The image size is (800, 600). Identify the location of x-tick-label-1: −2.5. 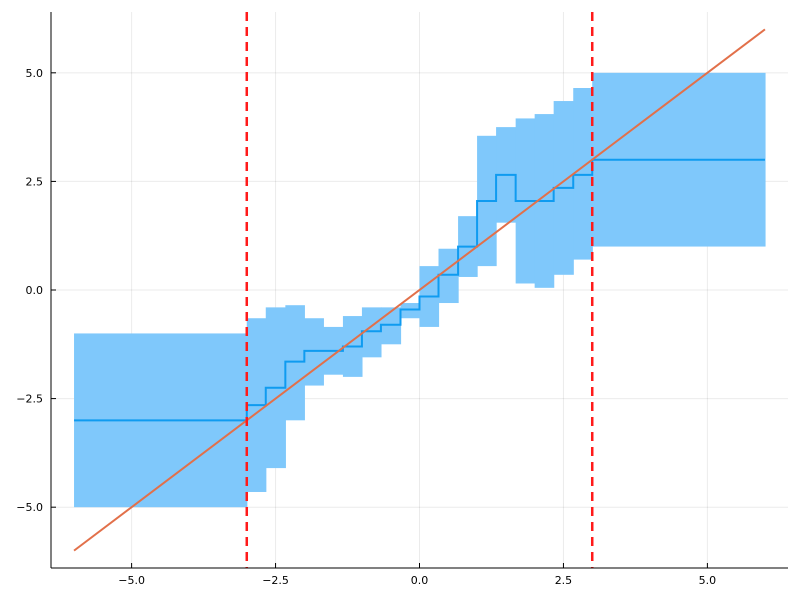
(275, 580).